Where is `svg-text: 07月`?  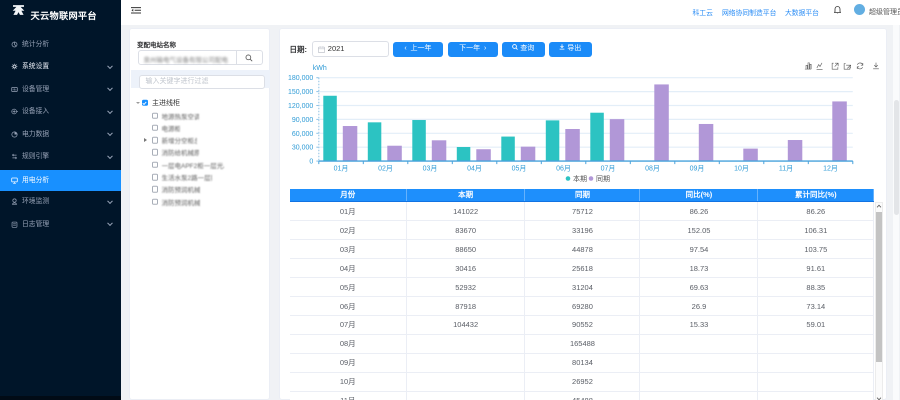 svg-text: 07月 is located at coordinates (608, 169).